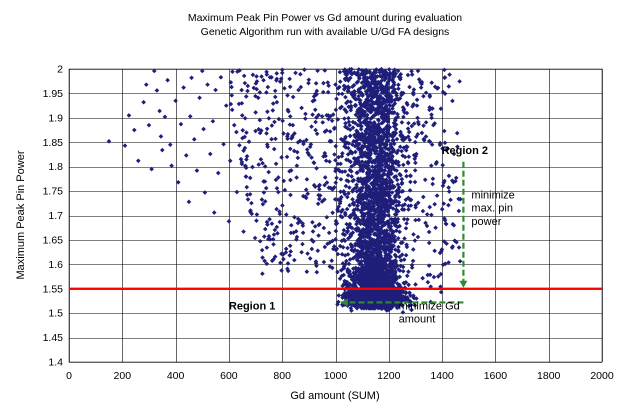  What do you see at coordinates (429, 306) in the screenshot?
I see `annotation-label: minimize Gd` at bounding box center [429, 306].